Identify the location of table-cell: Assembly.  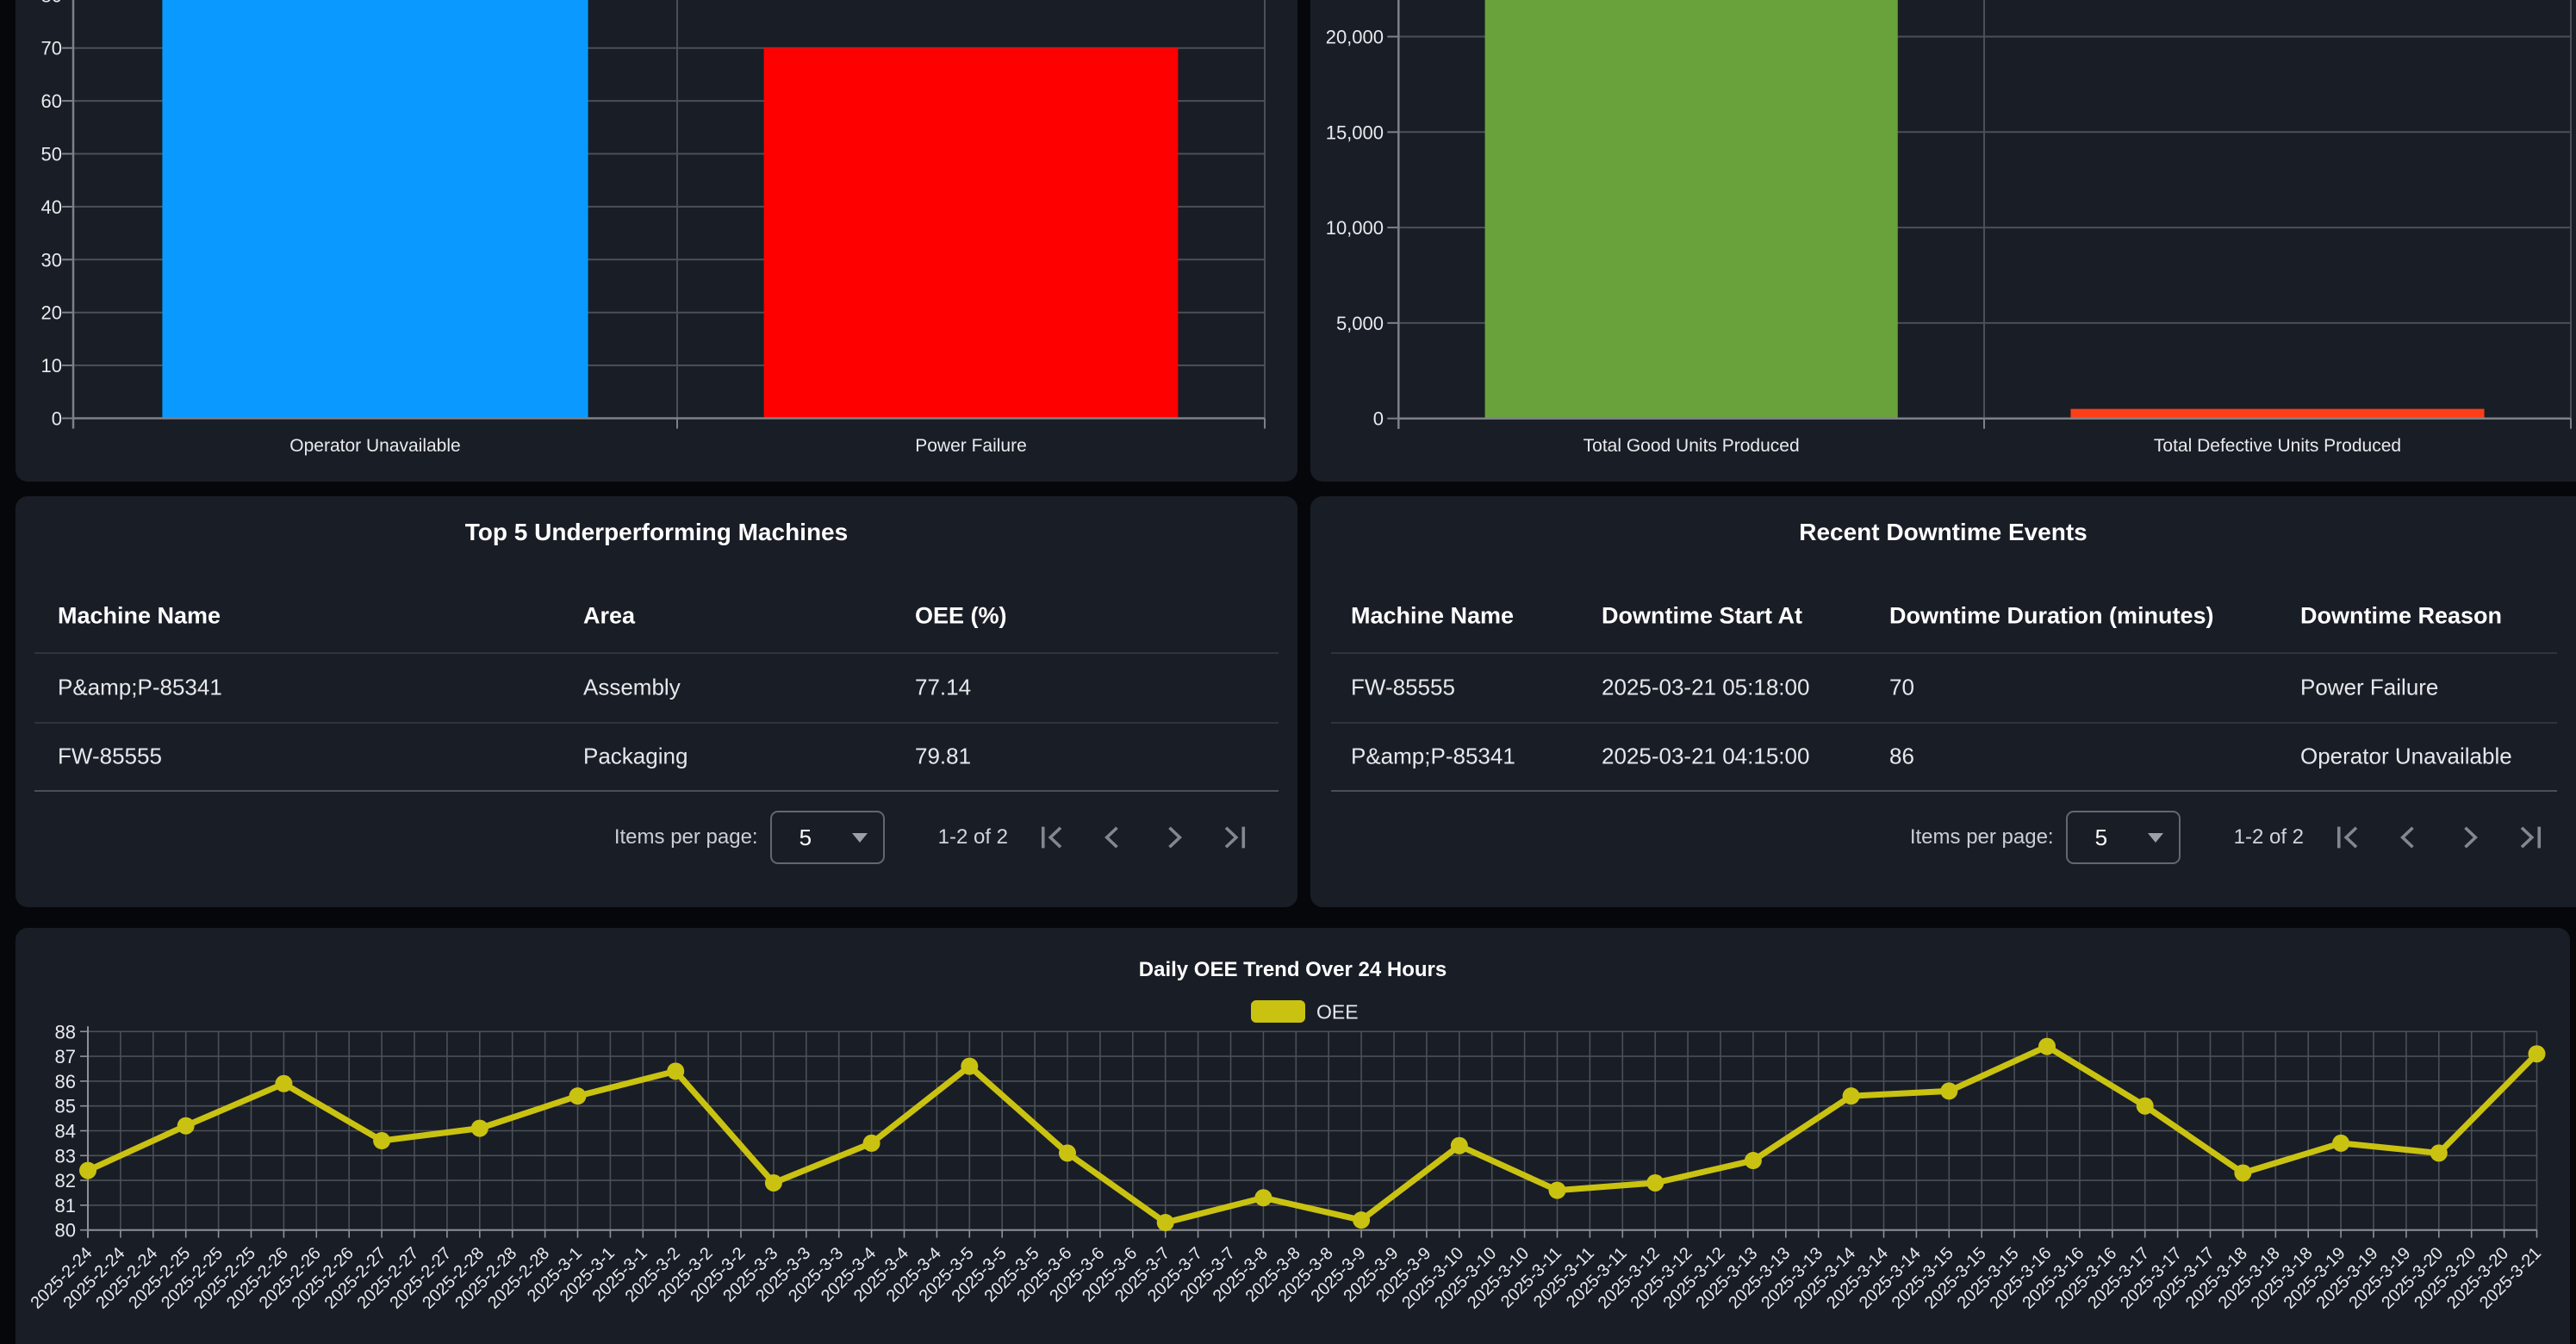
(632, 687).